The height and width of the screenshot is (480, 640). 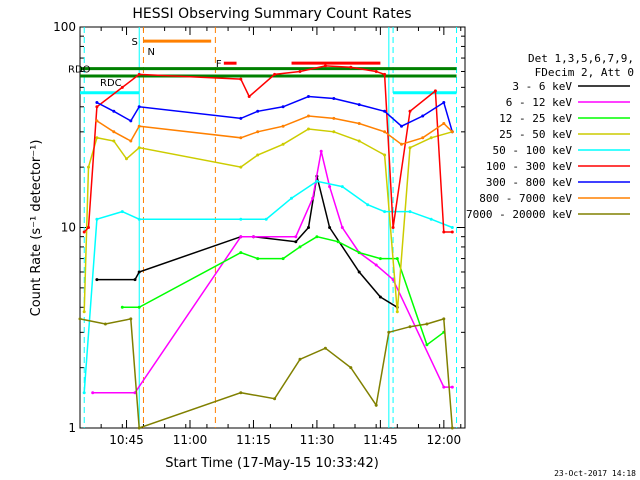 I want to click on x-tick-label: 11:30, so click(x=317, y=440).